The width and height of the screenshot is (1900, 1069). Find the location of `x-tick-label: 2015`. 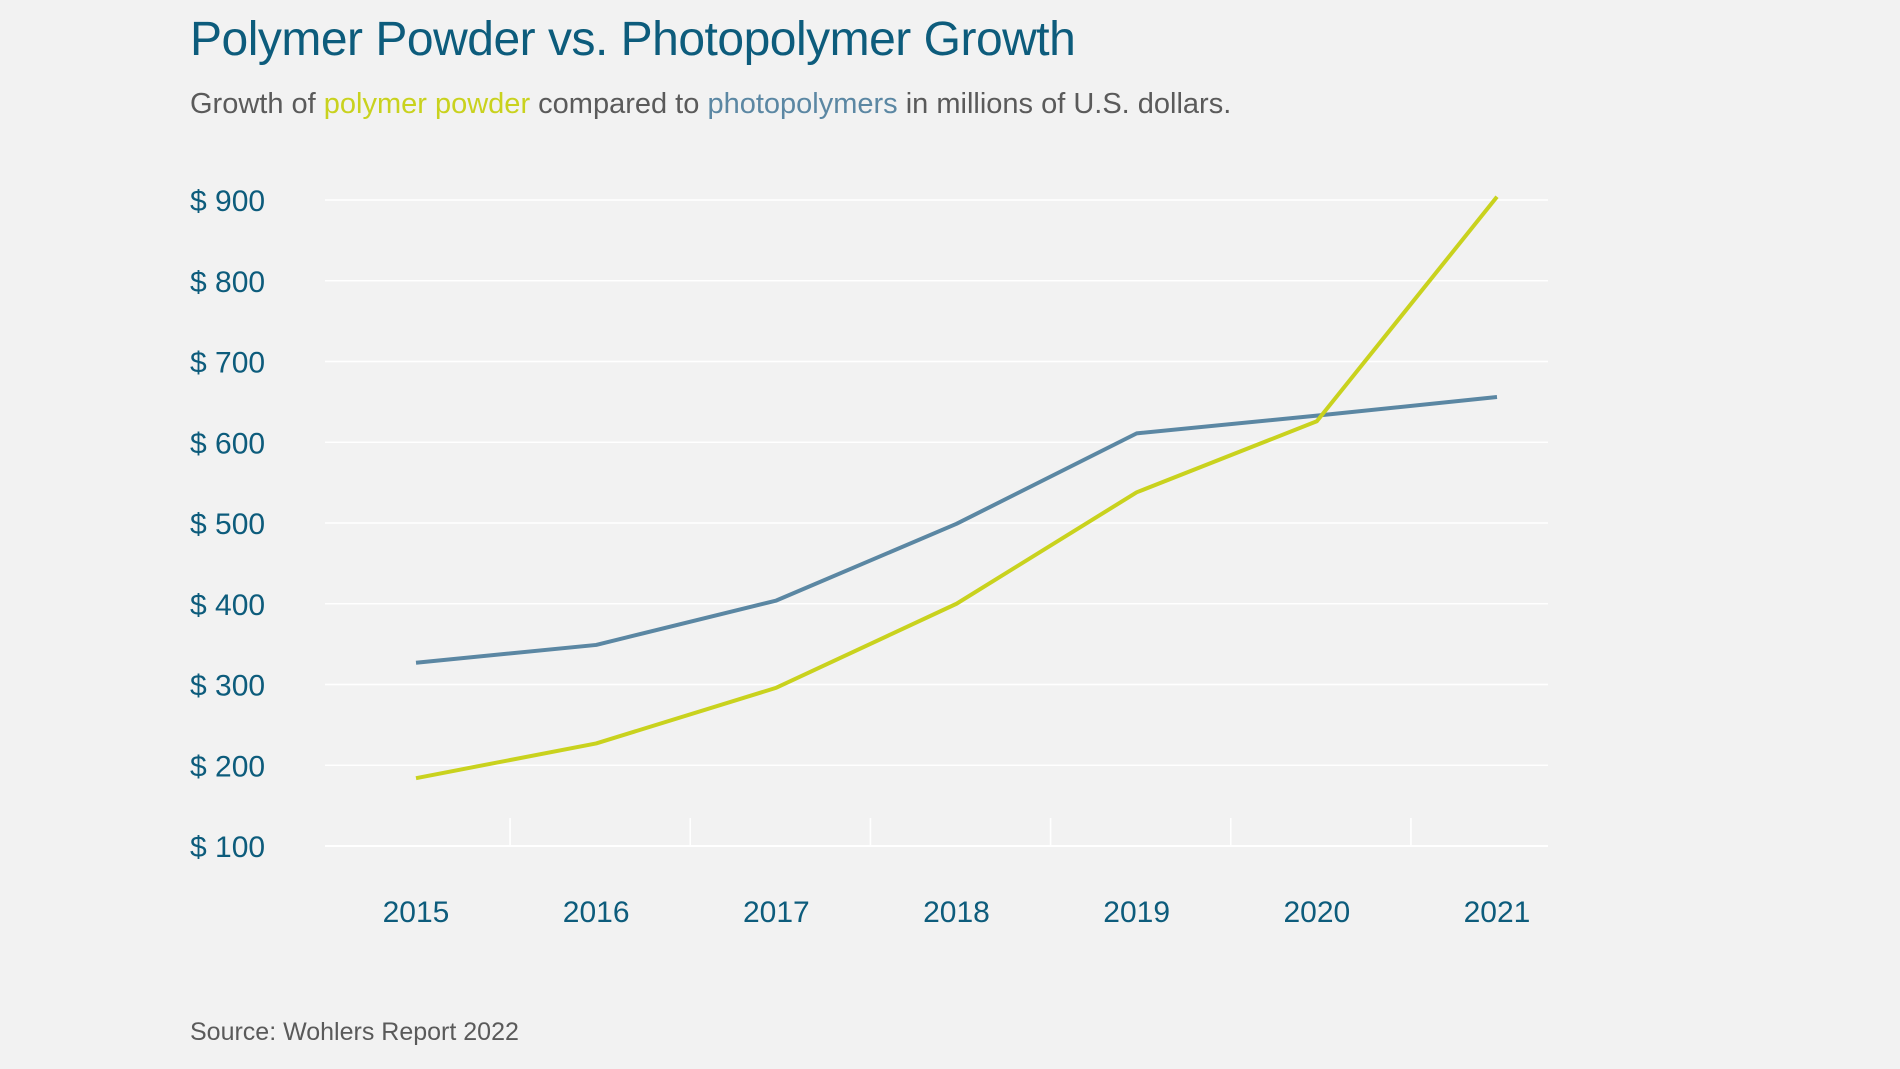

x-tick-label: 2015 is located at coordinates (416, 912).